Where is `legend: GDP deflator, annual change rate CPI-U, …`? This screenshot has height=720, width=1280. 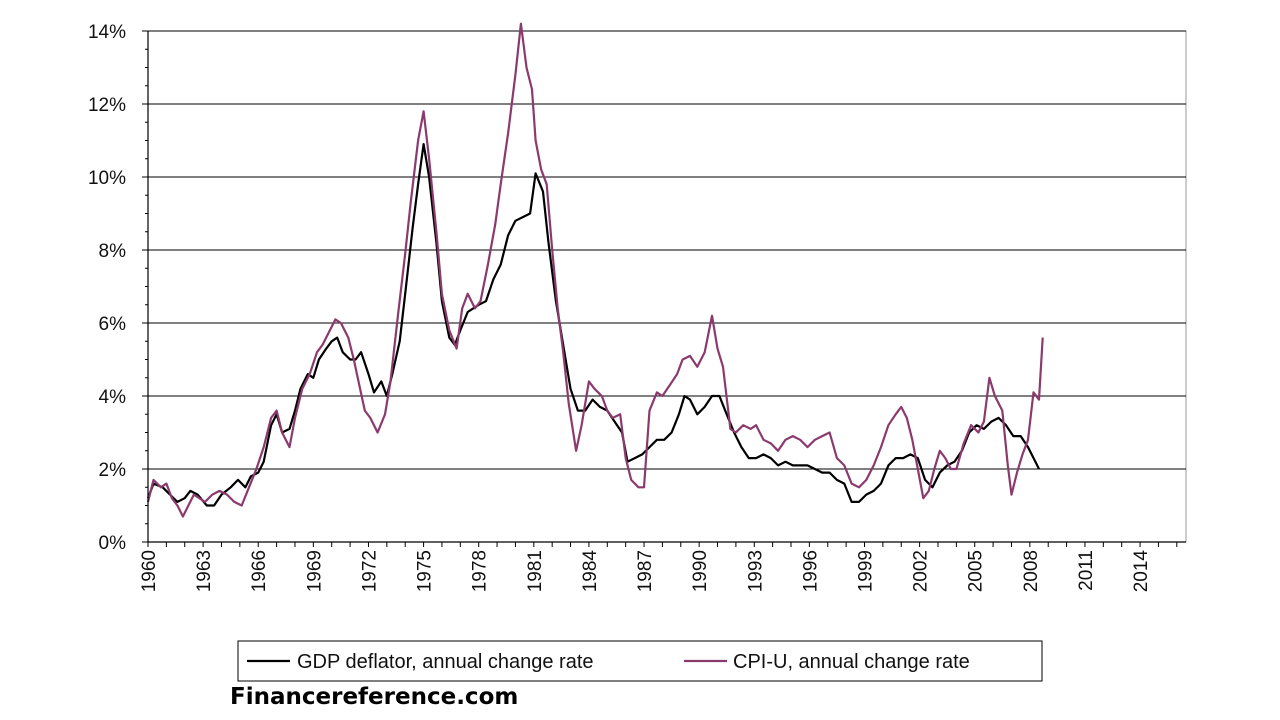
legend: GDP deflator, annual change rate CPI-U, … is located at coordinates (640, 661).